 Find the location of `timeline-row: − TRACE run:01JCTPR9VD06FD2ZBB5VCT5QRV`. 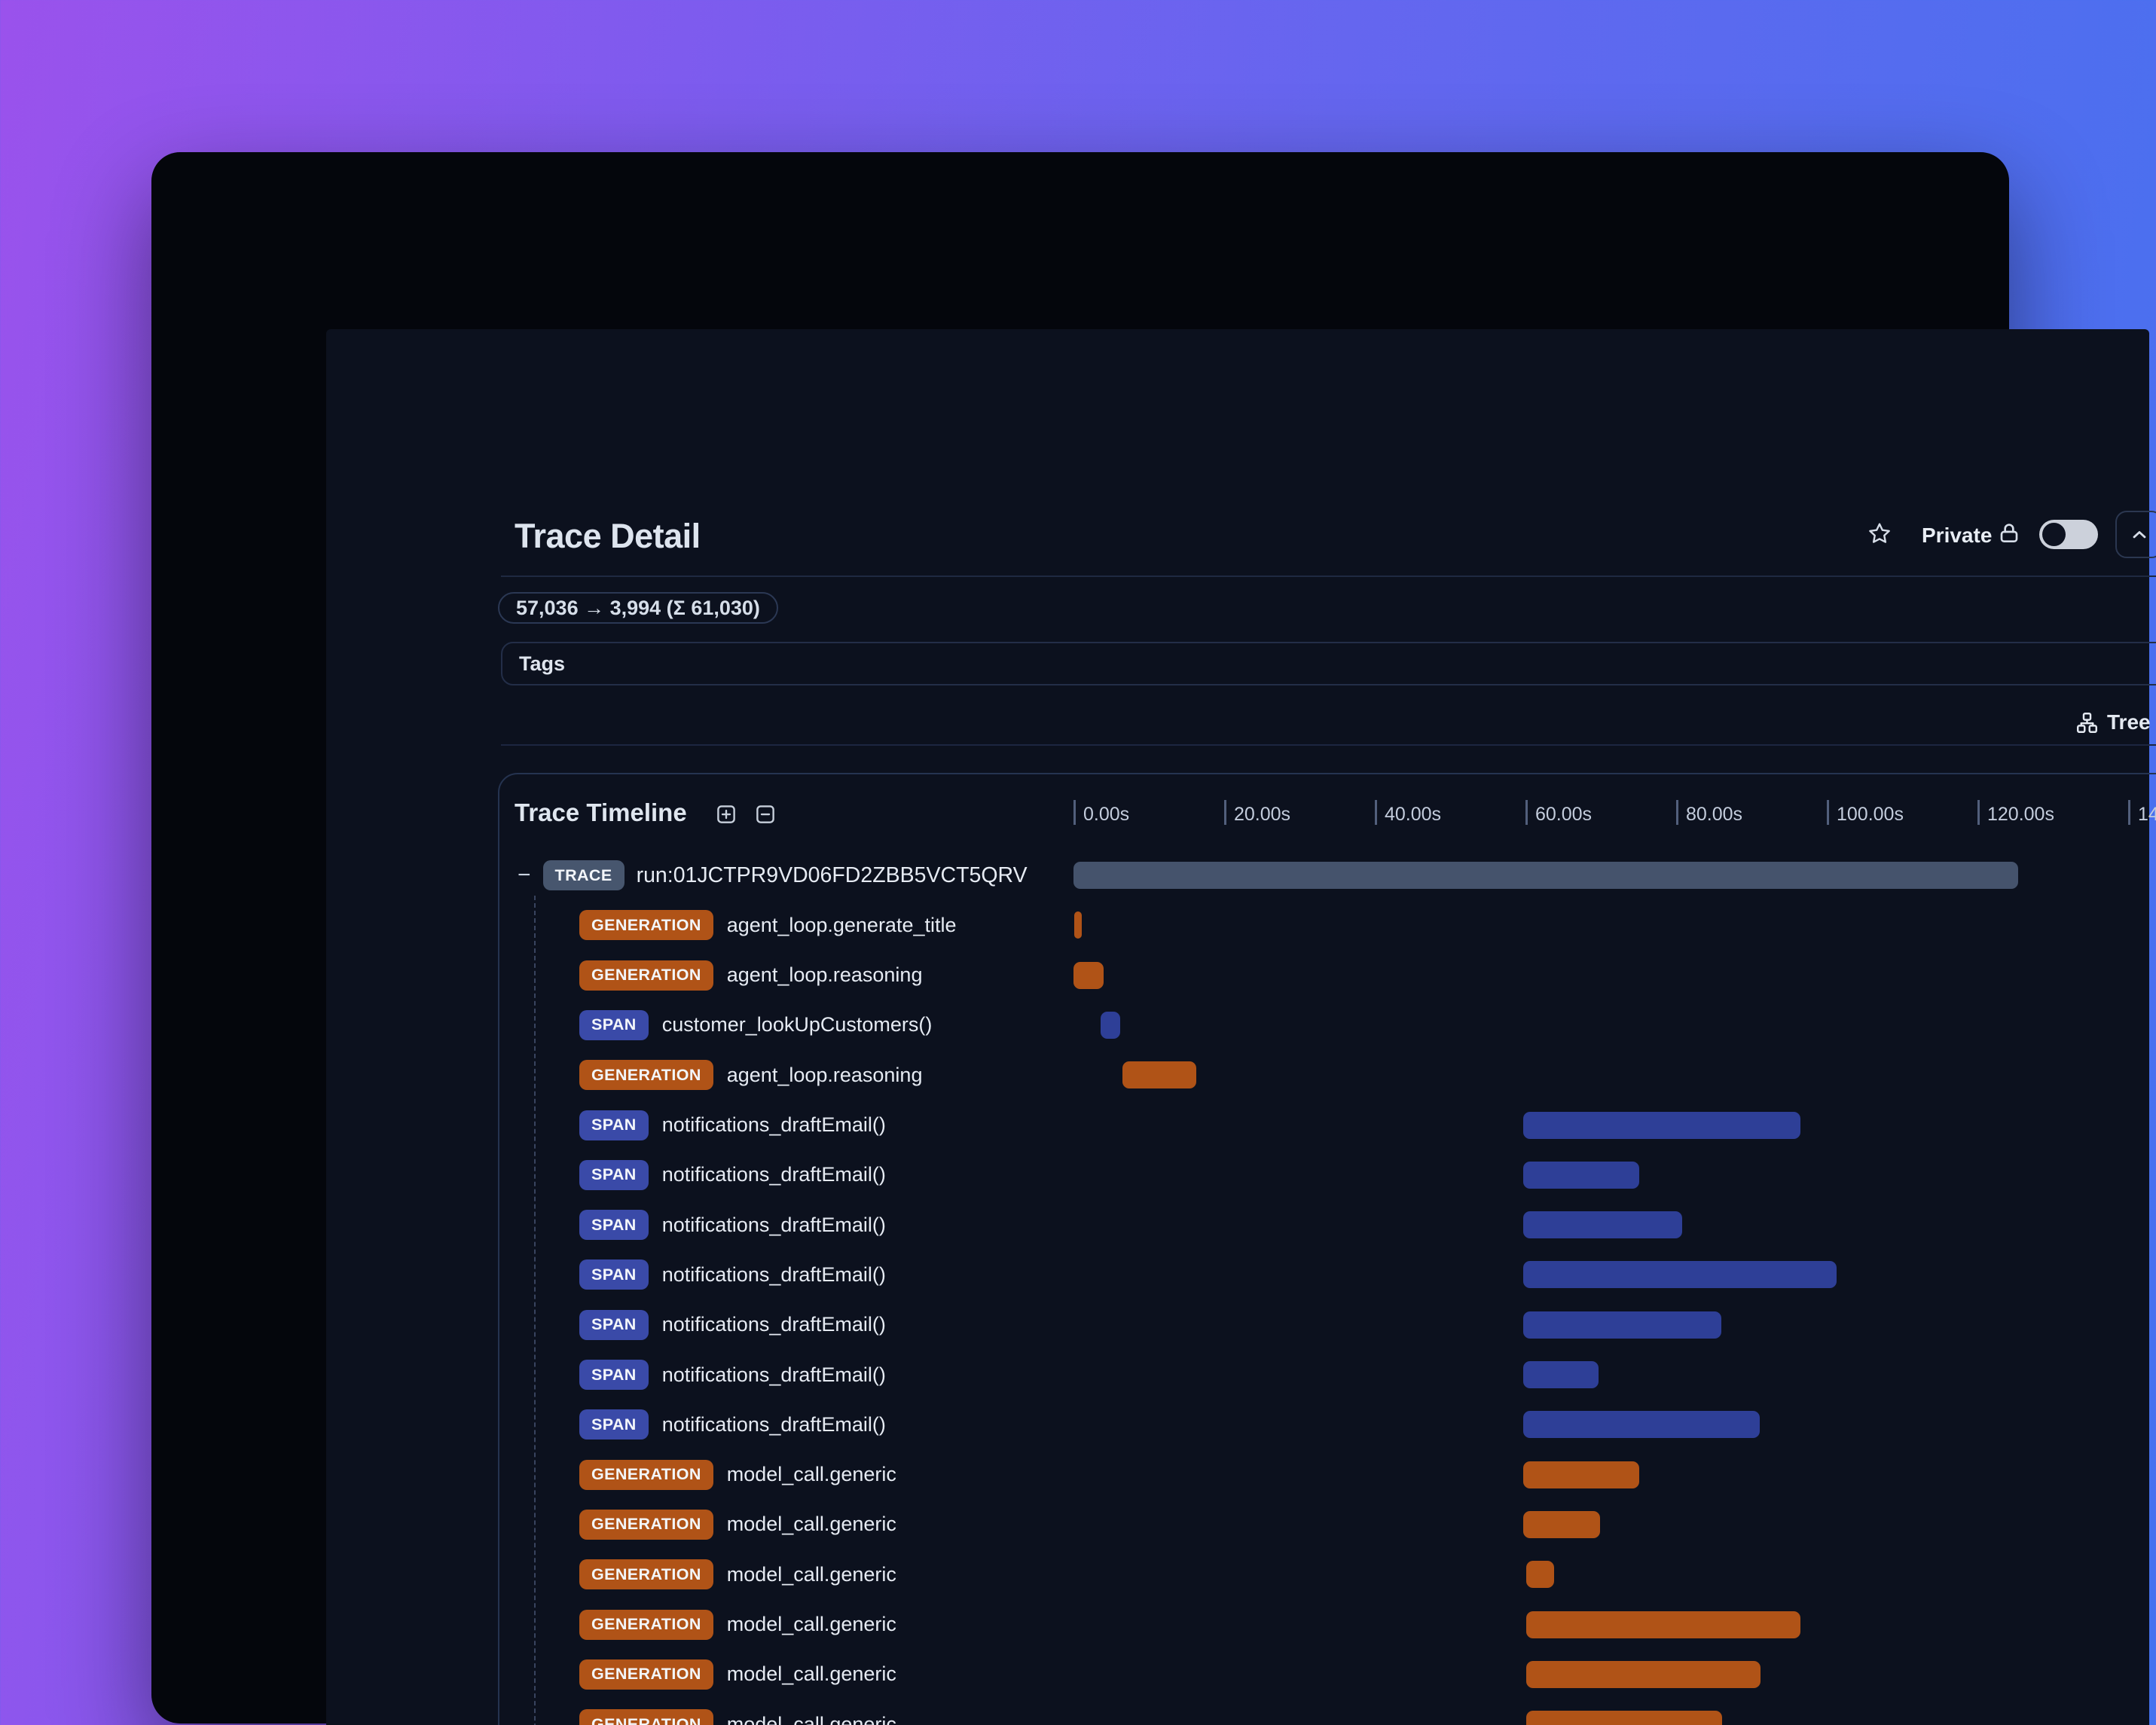

timeline-row: − TRACE run:01JCTPR9VD06FD2ZBB5VCT5QRV is located at coordinates (1241, 875).